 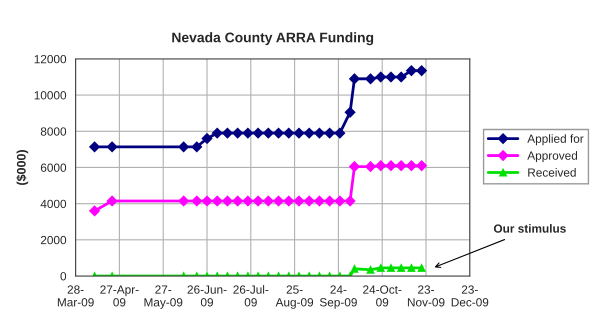 I want to click on x-tick-label: 26-Jun- 09, so click(x=207, y=295).